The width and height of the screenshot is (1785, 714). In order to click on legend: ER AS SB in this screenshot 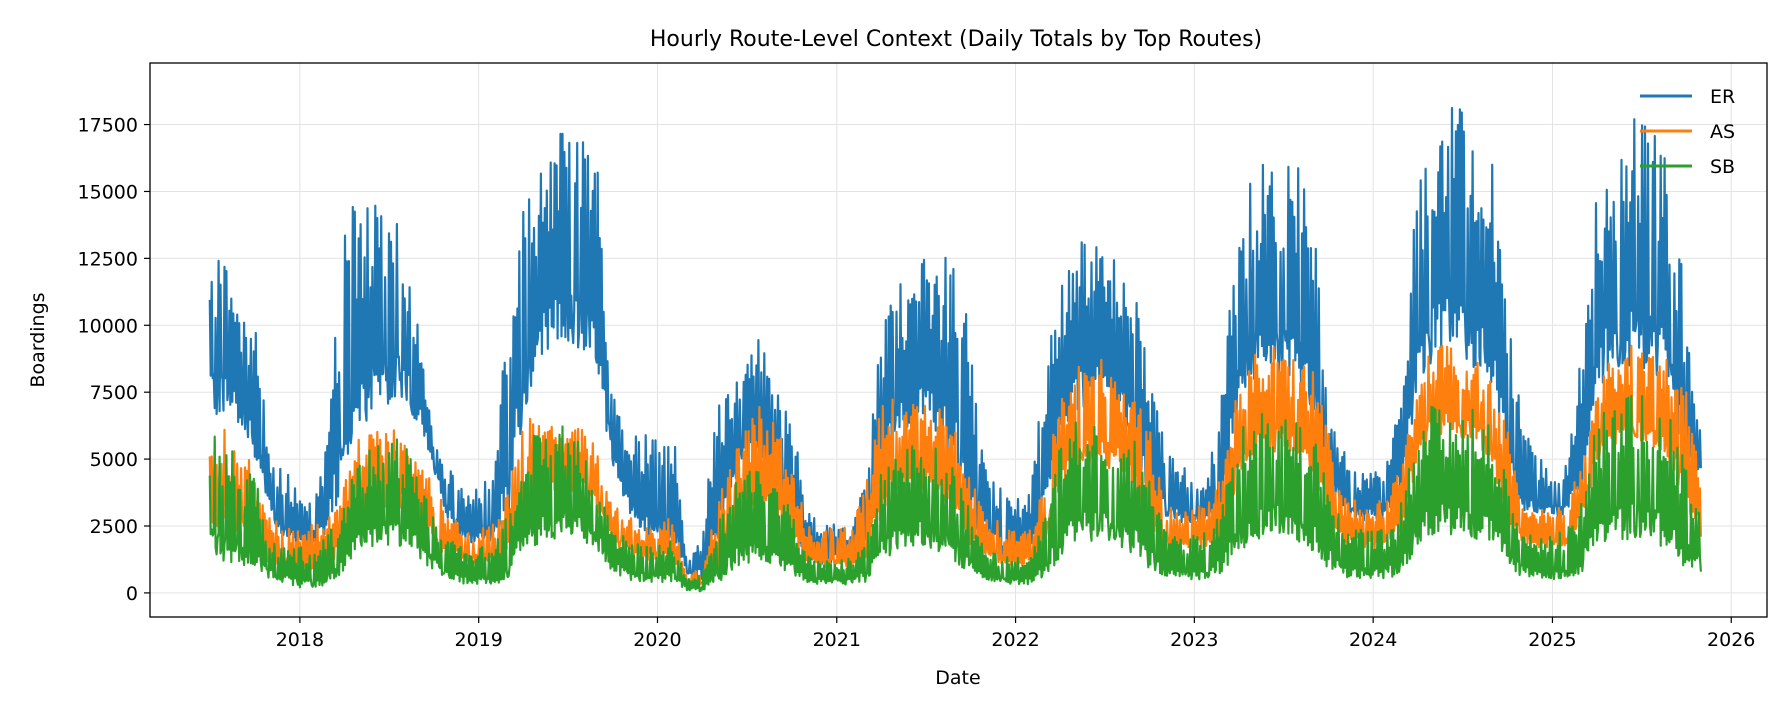, I will do `click(1687, 132)`.